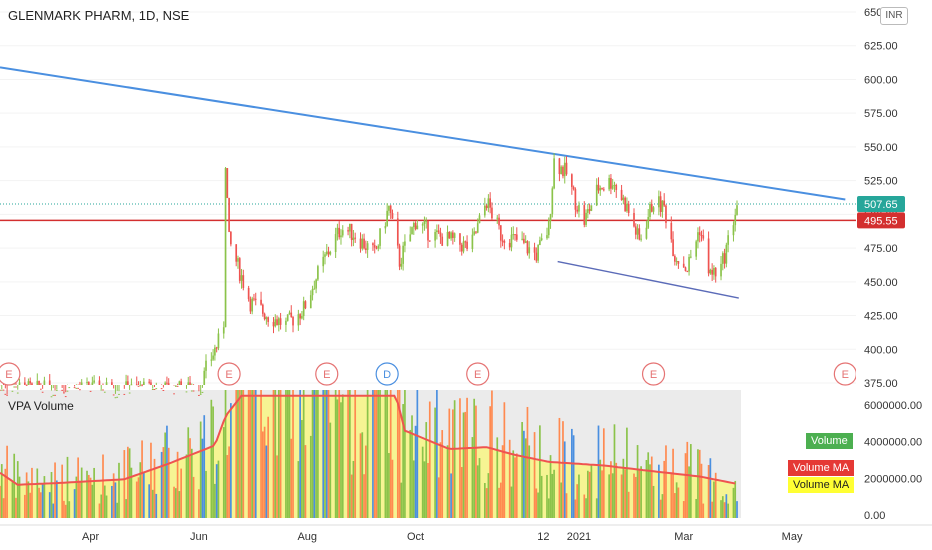 The height and width of the screenshot is (550, 932). I want to click on price-tick-label: 525.00, so click(881, 182).